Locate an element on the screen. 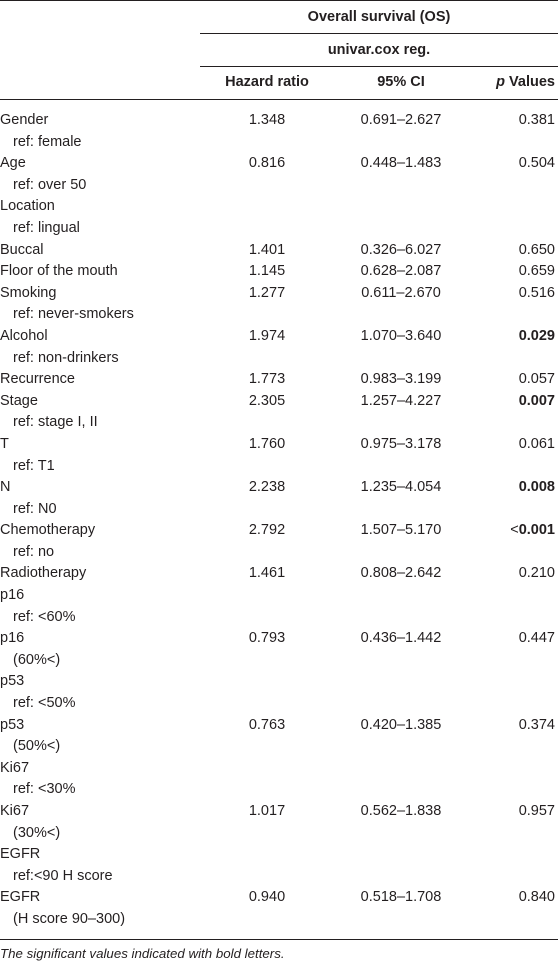 This screenshot has width=558, height=966. column-header-p-rest: Values is located at coordinates (530, 82).